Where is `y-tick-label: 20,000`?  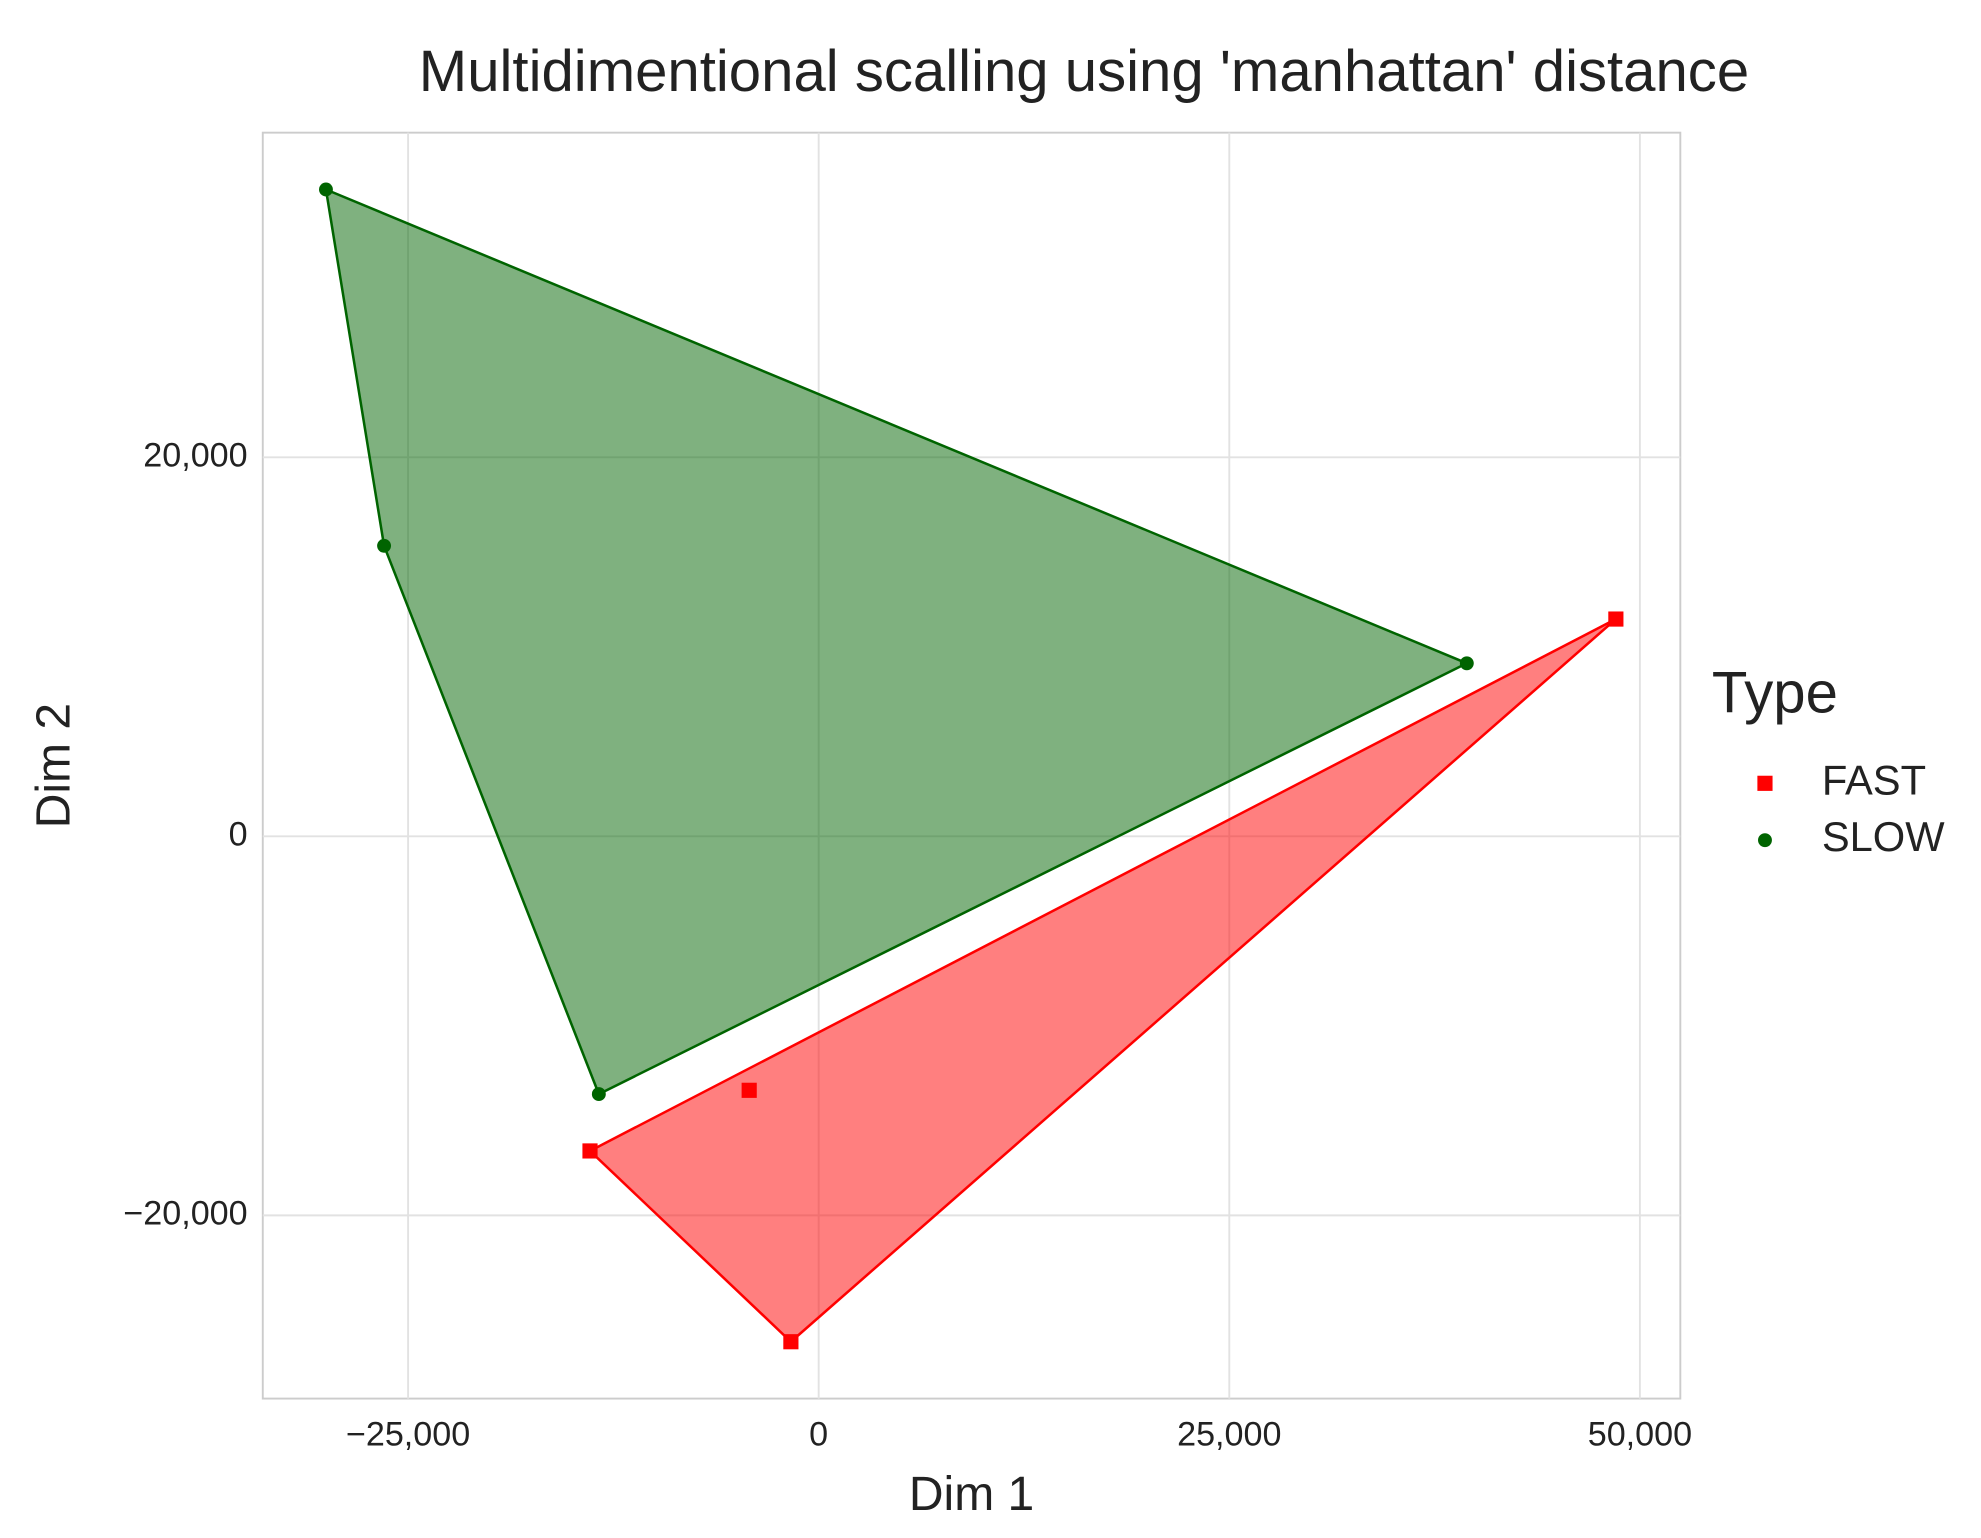 y-tick-label: 20,000 is located at coordinates (195, 455).